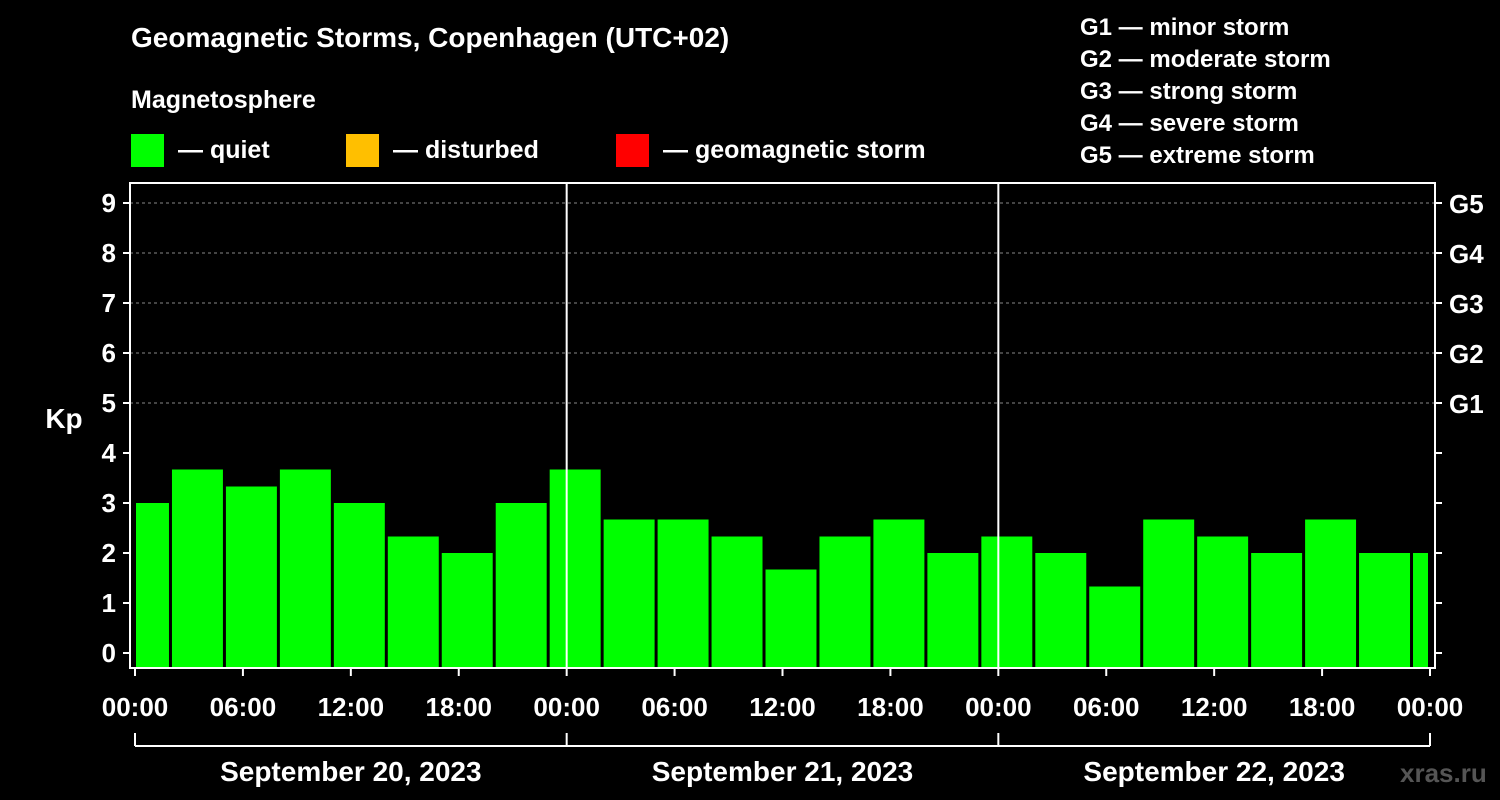 The image size is (1500, 800). I want to click on legend-swatch-quiet, so click(147, 150).